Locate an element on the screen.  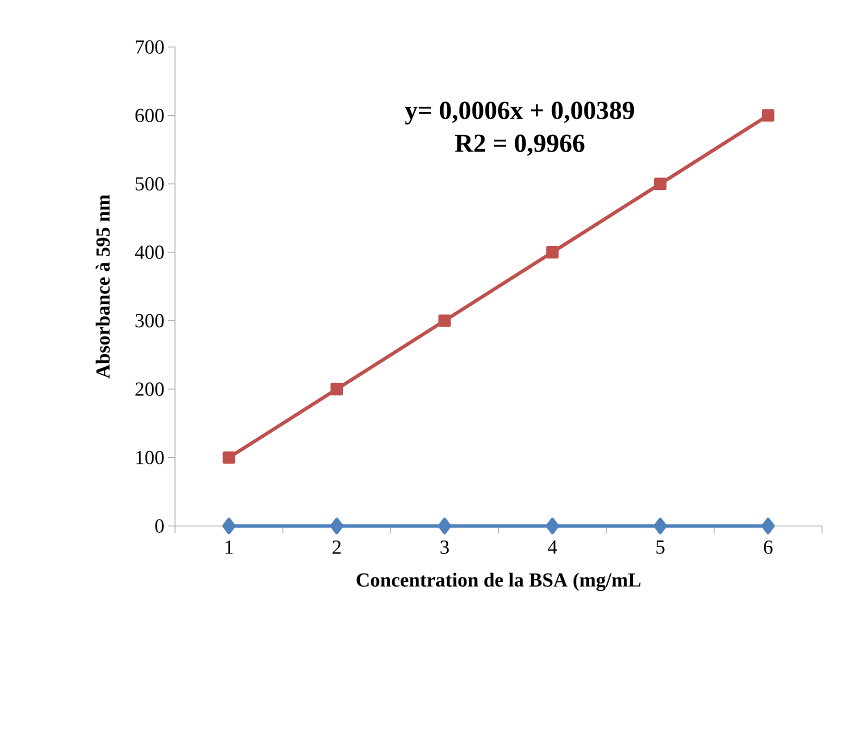
x-tick-label: 2 is located at coordinates (336, 547).